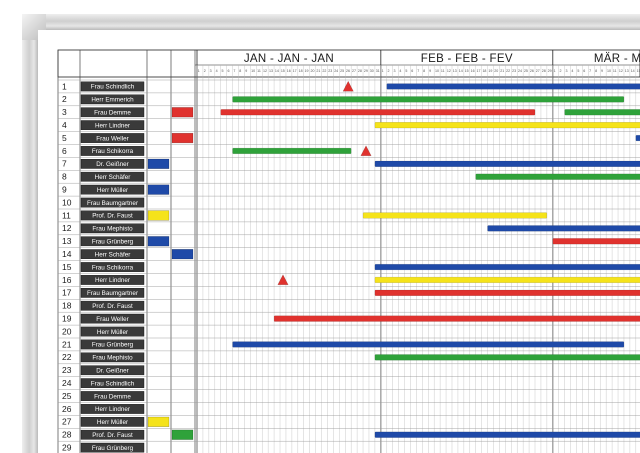 Image resolution: width=640 pixels, height=453 pixels. I want to click on row-number: 29, so click(67, 448).